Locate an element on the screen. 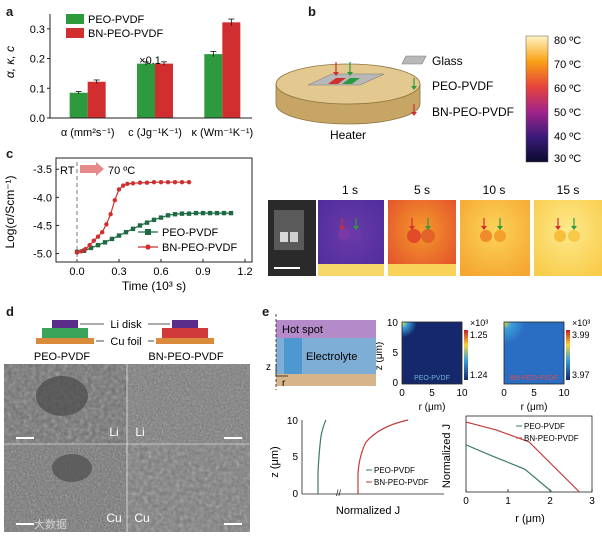 The height and width of the screenshot is (536, 602). a-ytick-0: 0.0 is located at coordinates (37, 119).